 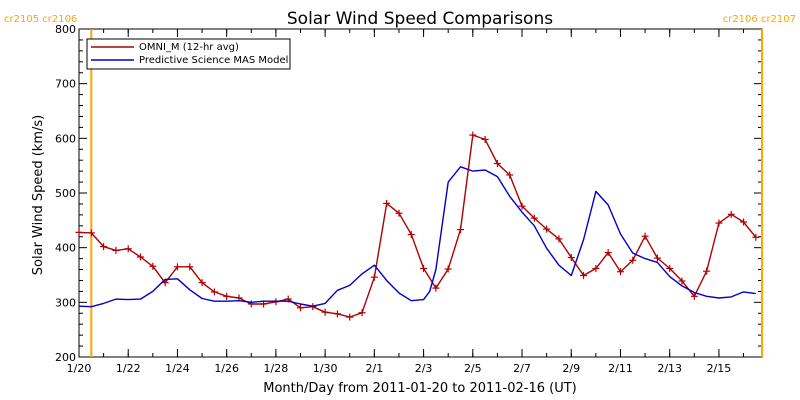 What do you see at coordinates (189, 47) in the screenshot?
I see `legend-label-omni: OMNI_M (12-hr avg)` at bounding box center [189, 47].